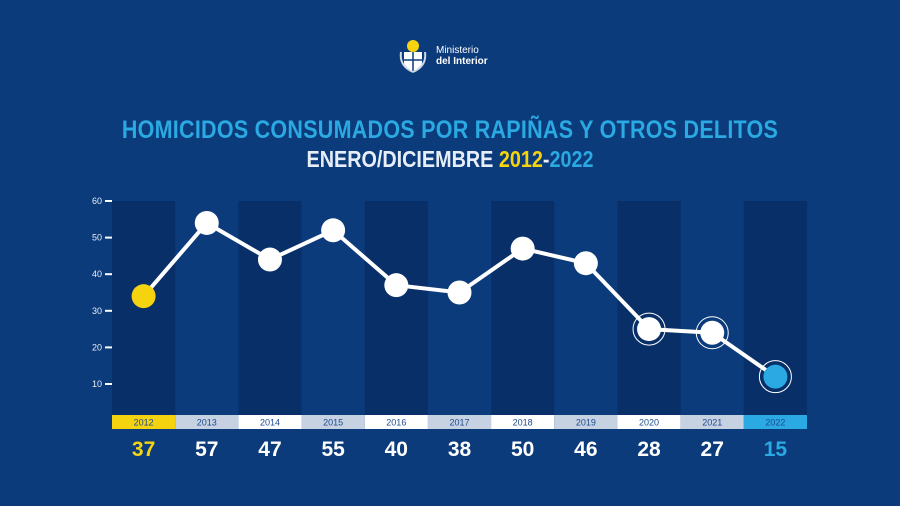 Image resolution: width=900 pixels, height=506 pixels. Describe the element at coordinates (457, 50) in the screenshot. I see `logo-line1: Ministerio` at that location.